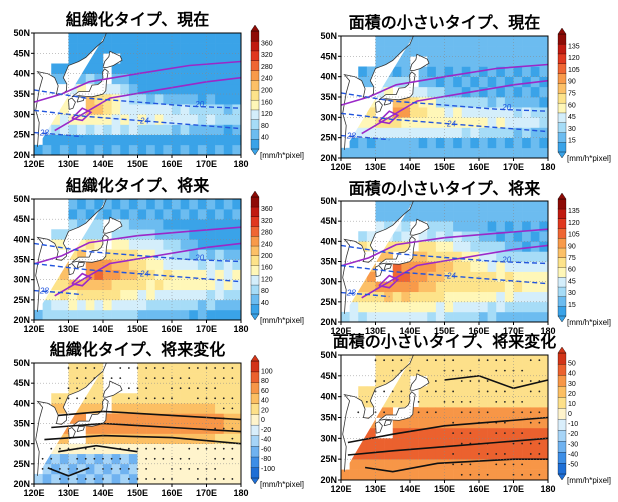 This screenshot has width=618, height=502. What do you see at coordinates (375, 489) in the screenshot?
I see `x-tick-label: 130E` at bounding box center [375, 489].